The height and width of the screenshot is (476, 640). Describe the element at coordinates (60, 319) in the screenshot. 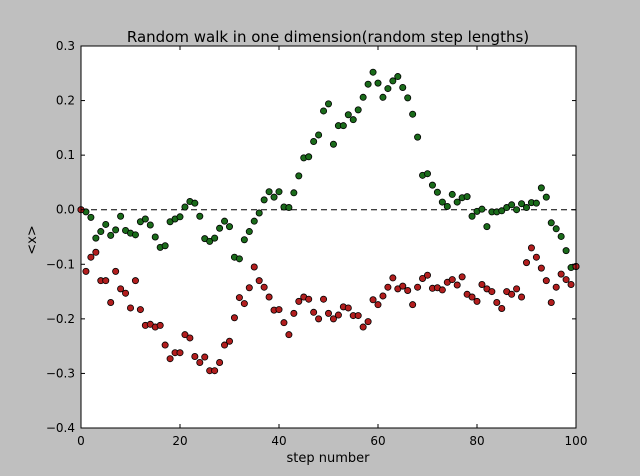

I see `y-tick-label: −0.2` at that location.